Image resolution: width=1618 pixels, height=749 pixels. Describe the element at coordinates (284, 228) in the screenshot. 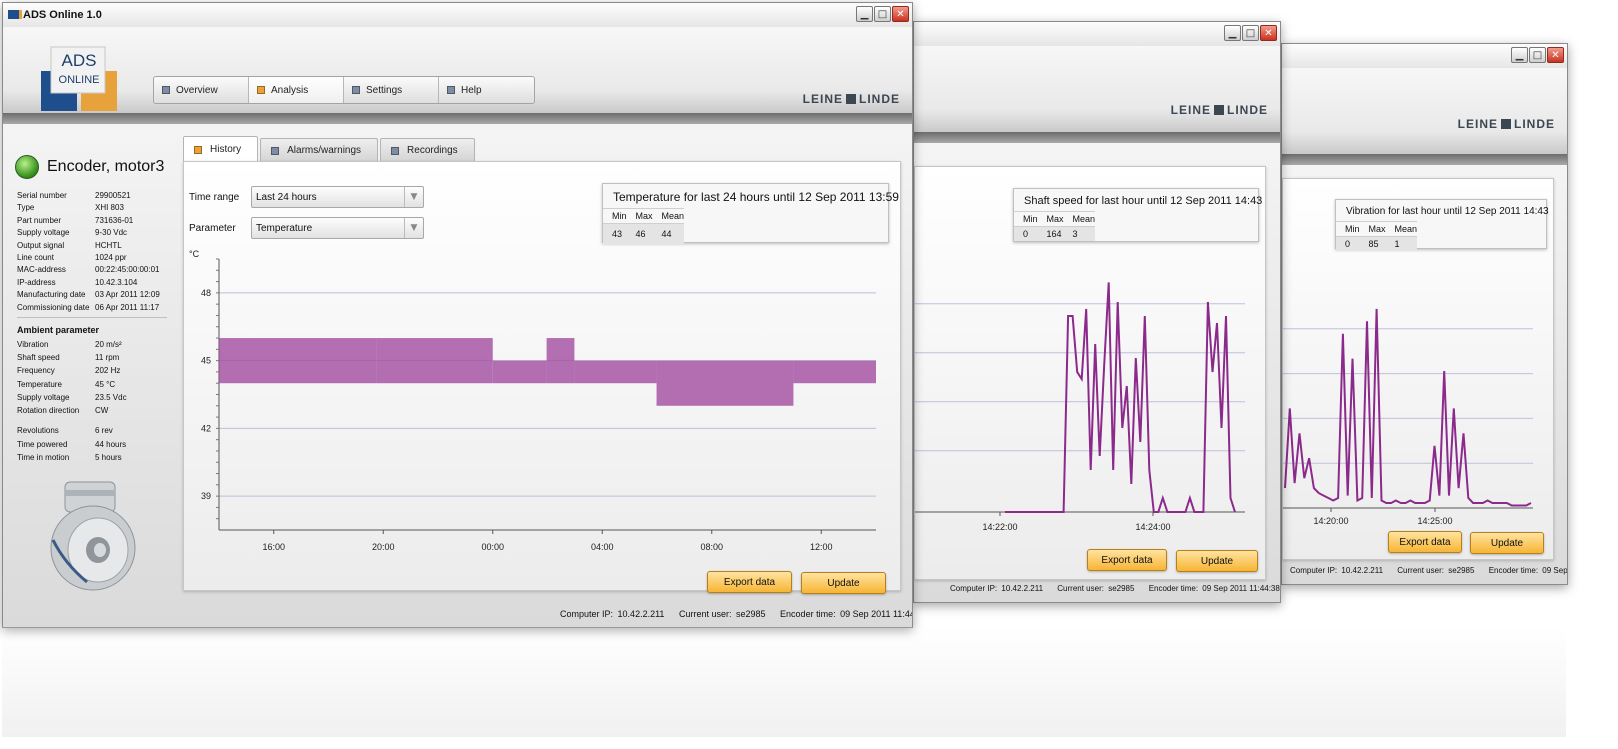

I see `parameter-value: Temperature` at that location.